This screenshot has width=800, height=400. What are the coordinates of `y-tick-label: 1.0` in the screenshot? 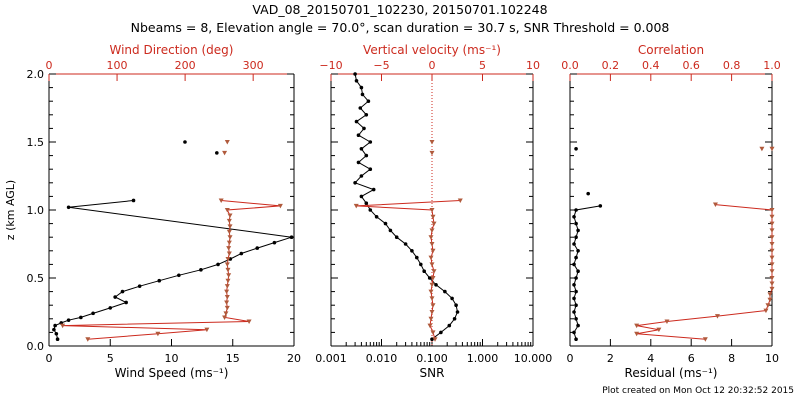 It's located at (36, 210).